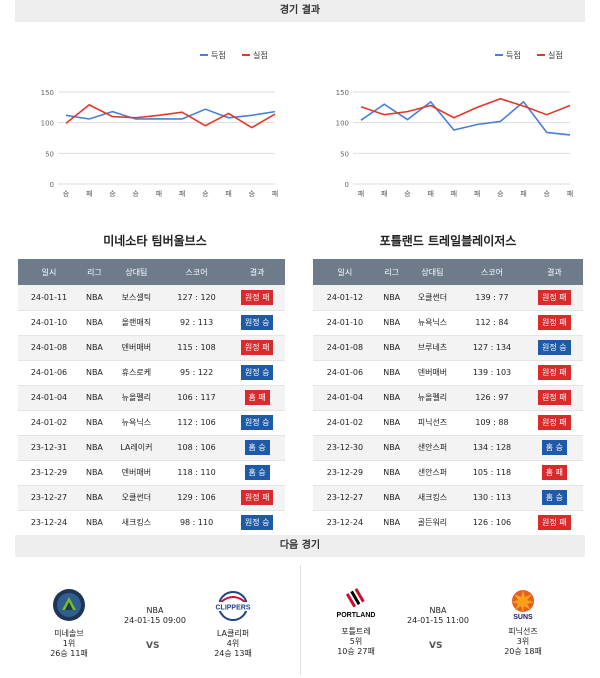 Image resolution: width=600 pixels, height=678 pixels. What do you see at coordinates (257, 272) in the screenshot?
I see `column-header: 결과` at bounding box center [257, 272].